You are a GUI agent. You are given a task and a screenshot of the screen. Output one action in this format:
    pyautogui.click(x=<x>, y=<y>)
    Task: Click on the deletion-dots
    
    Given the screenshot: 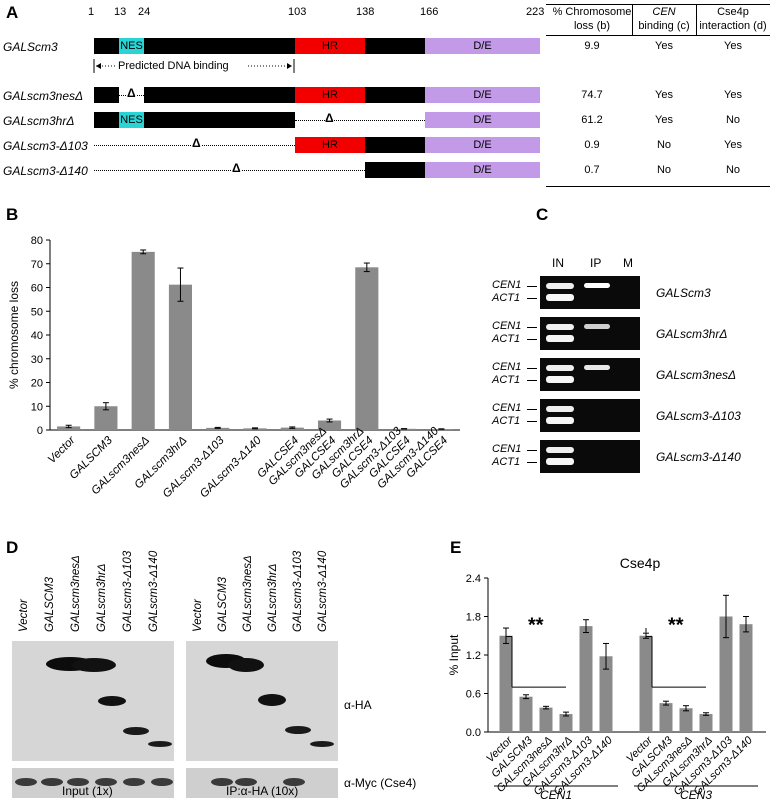 What is the action you would take?
    pyautogui.click(x=360, y=120)
    